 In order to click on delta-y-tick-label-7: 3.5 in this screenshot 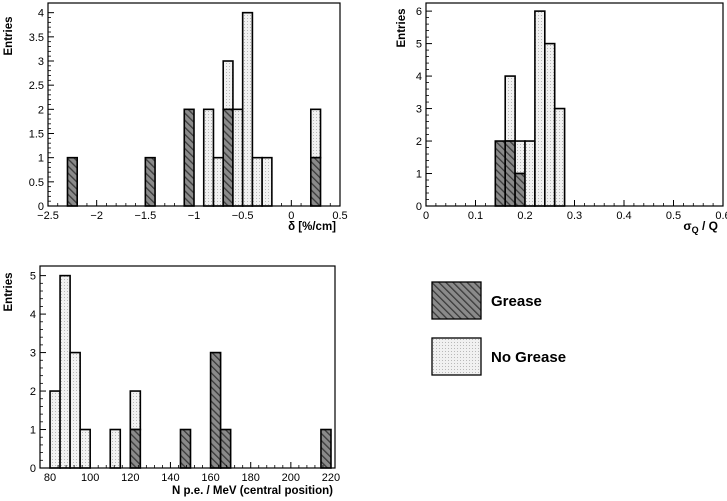, I will do `click(36, 38)`.